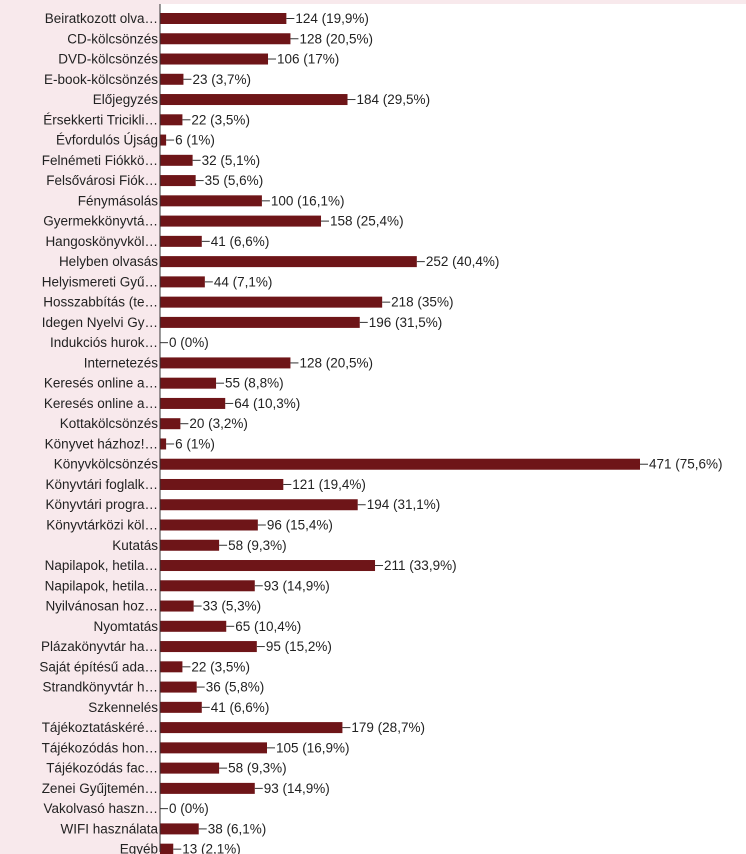 This screenshot has height=854, width=746. I want to click on category-label: Könyvkölcsönzés, so click(106, 464).